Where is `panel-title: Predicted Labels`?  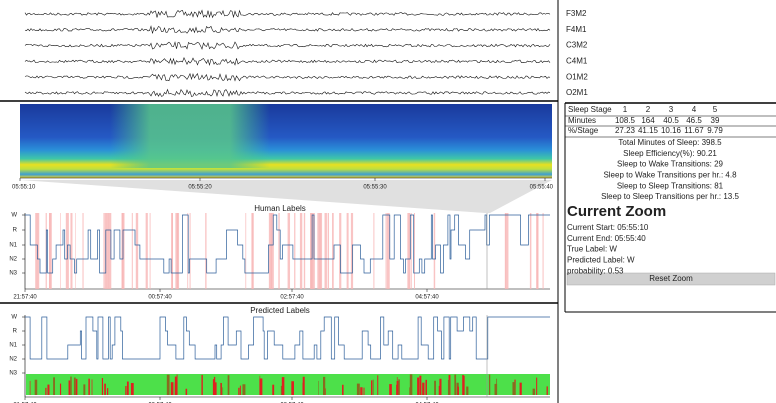
panel-title: Predicted Labels is located at coordinates (280, 310).